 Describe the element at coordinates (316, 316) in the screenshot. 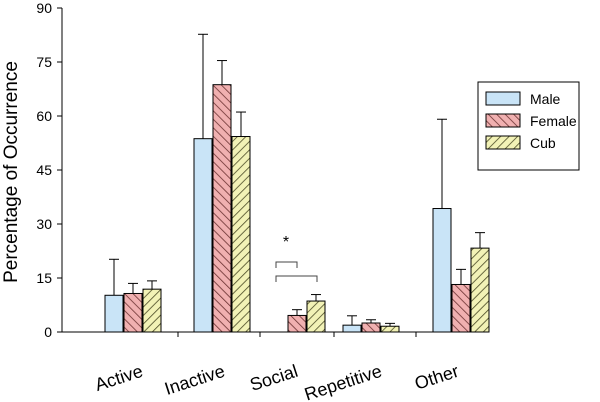

I see `bar-cub-social` at that location.